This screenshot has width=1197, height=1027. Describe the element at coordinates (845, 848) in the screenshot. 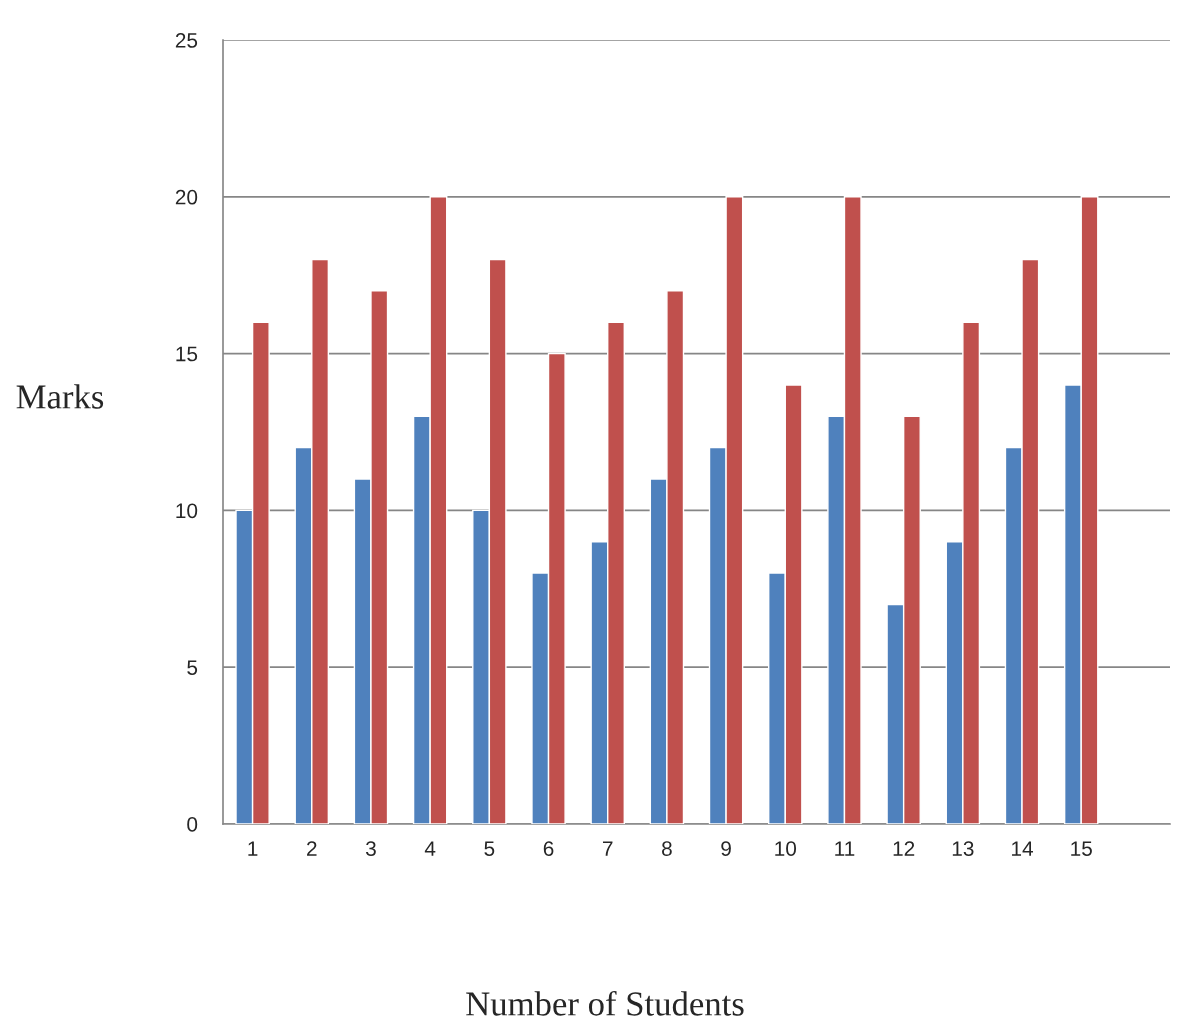

I see `x-tick-label: 11` at that location.